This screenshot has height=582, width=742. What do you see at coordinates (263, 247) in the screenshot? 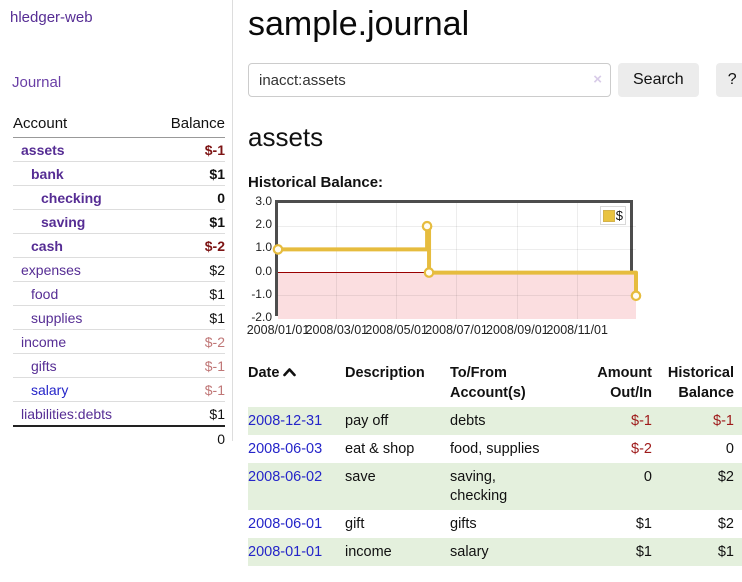
I see `y-axis-tick-label: 1.0` at bounding box center [263, 247].